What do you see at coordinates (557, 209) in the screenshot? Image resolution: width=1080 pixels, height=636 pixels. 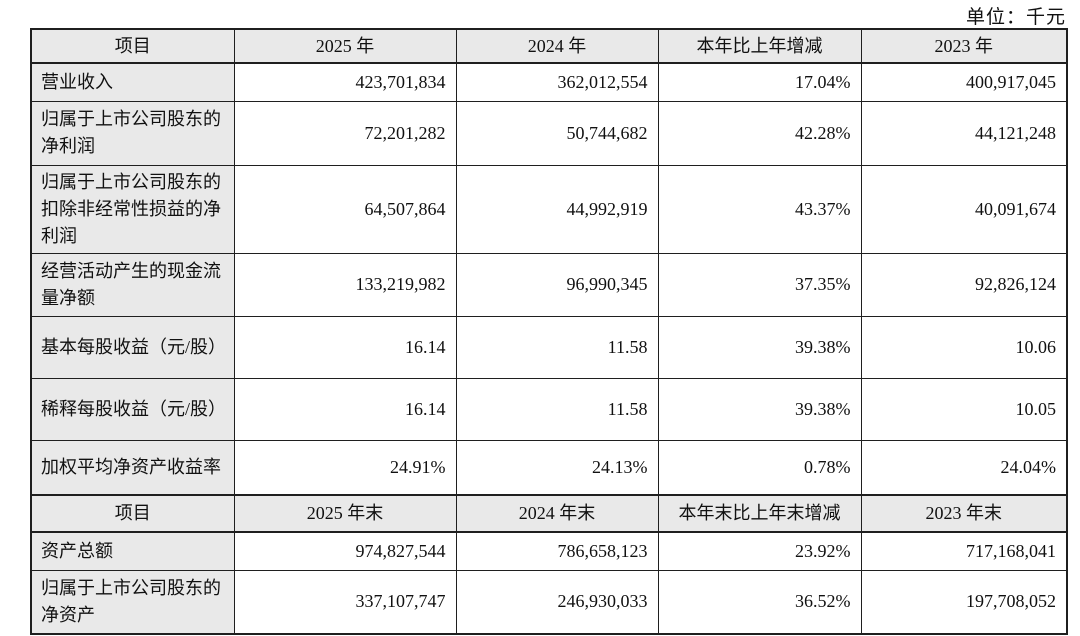 I see `cell-value: 44,992,919` at bounding box center [557, 209].